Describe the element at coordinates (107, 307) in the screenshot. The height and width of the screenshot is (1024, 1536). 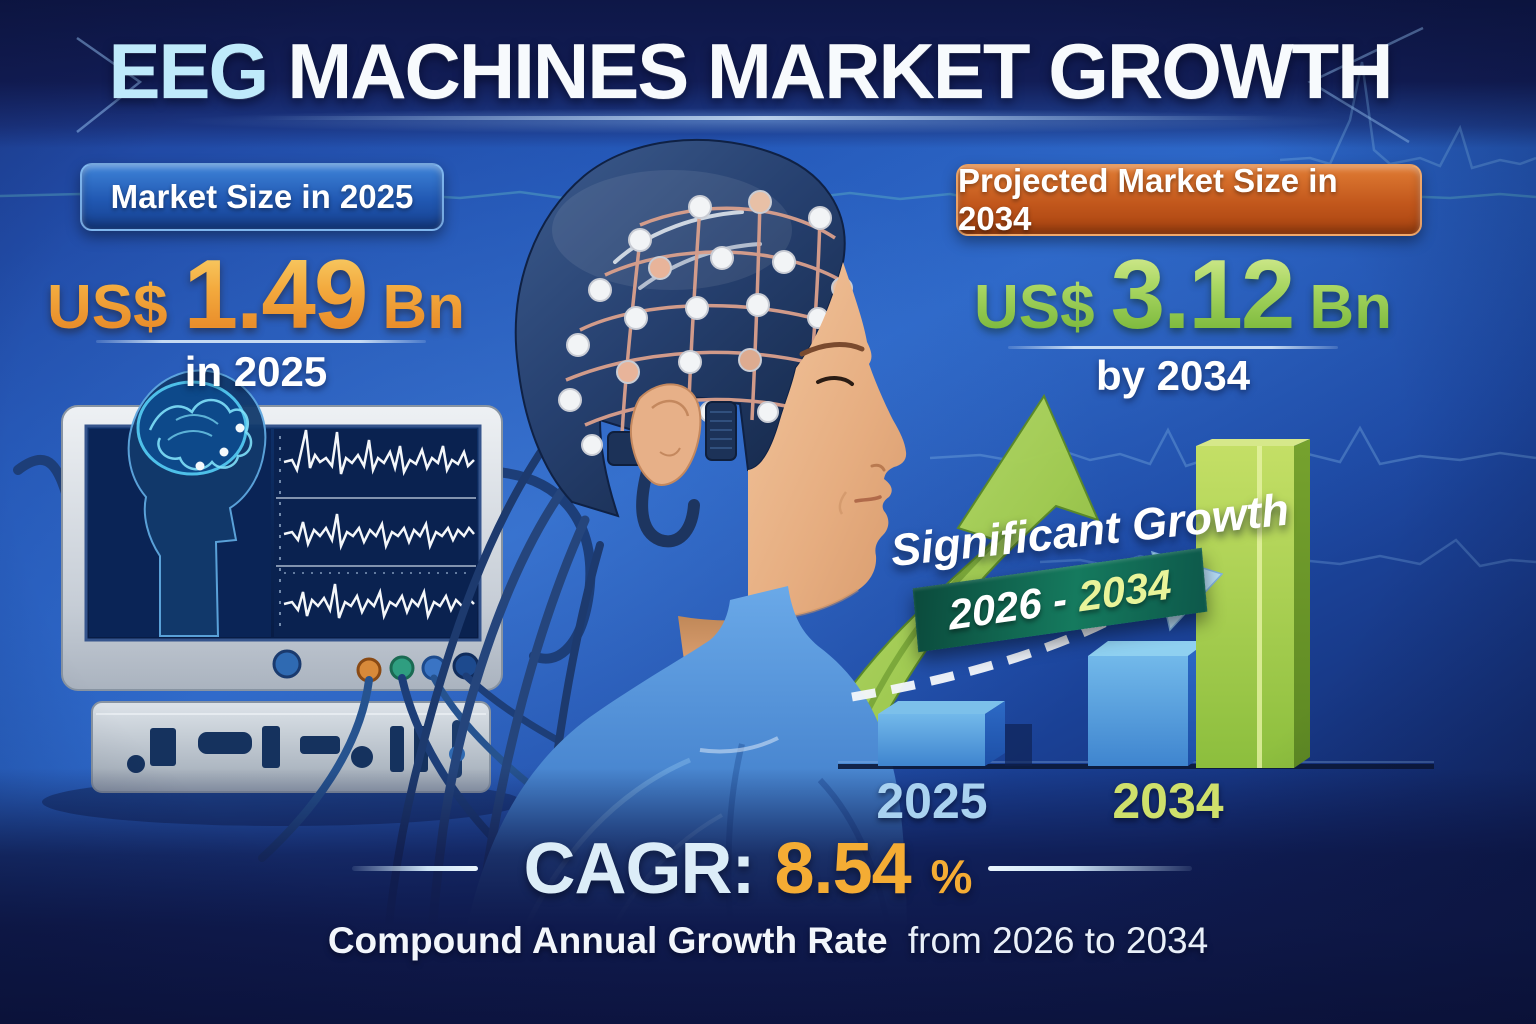
I see `currency-2025: US$` at that location.